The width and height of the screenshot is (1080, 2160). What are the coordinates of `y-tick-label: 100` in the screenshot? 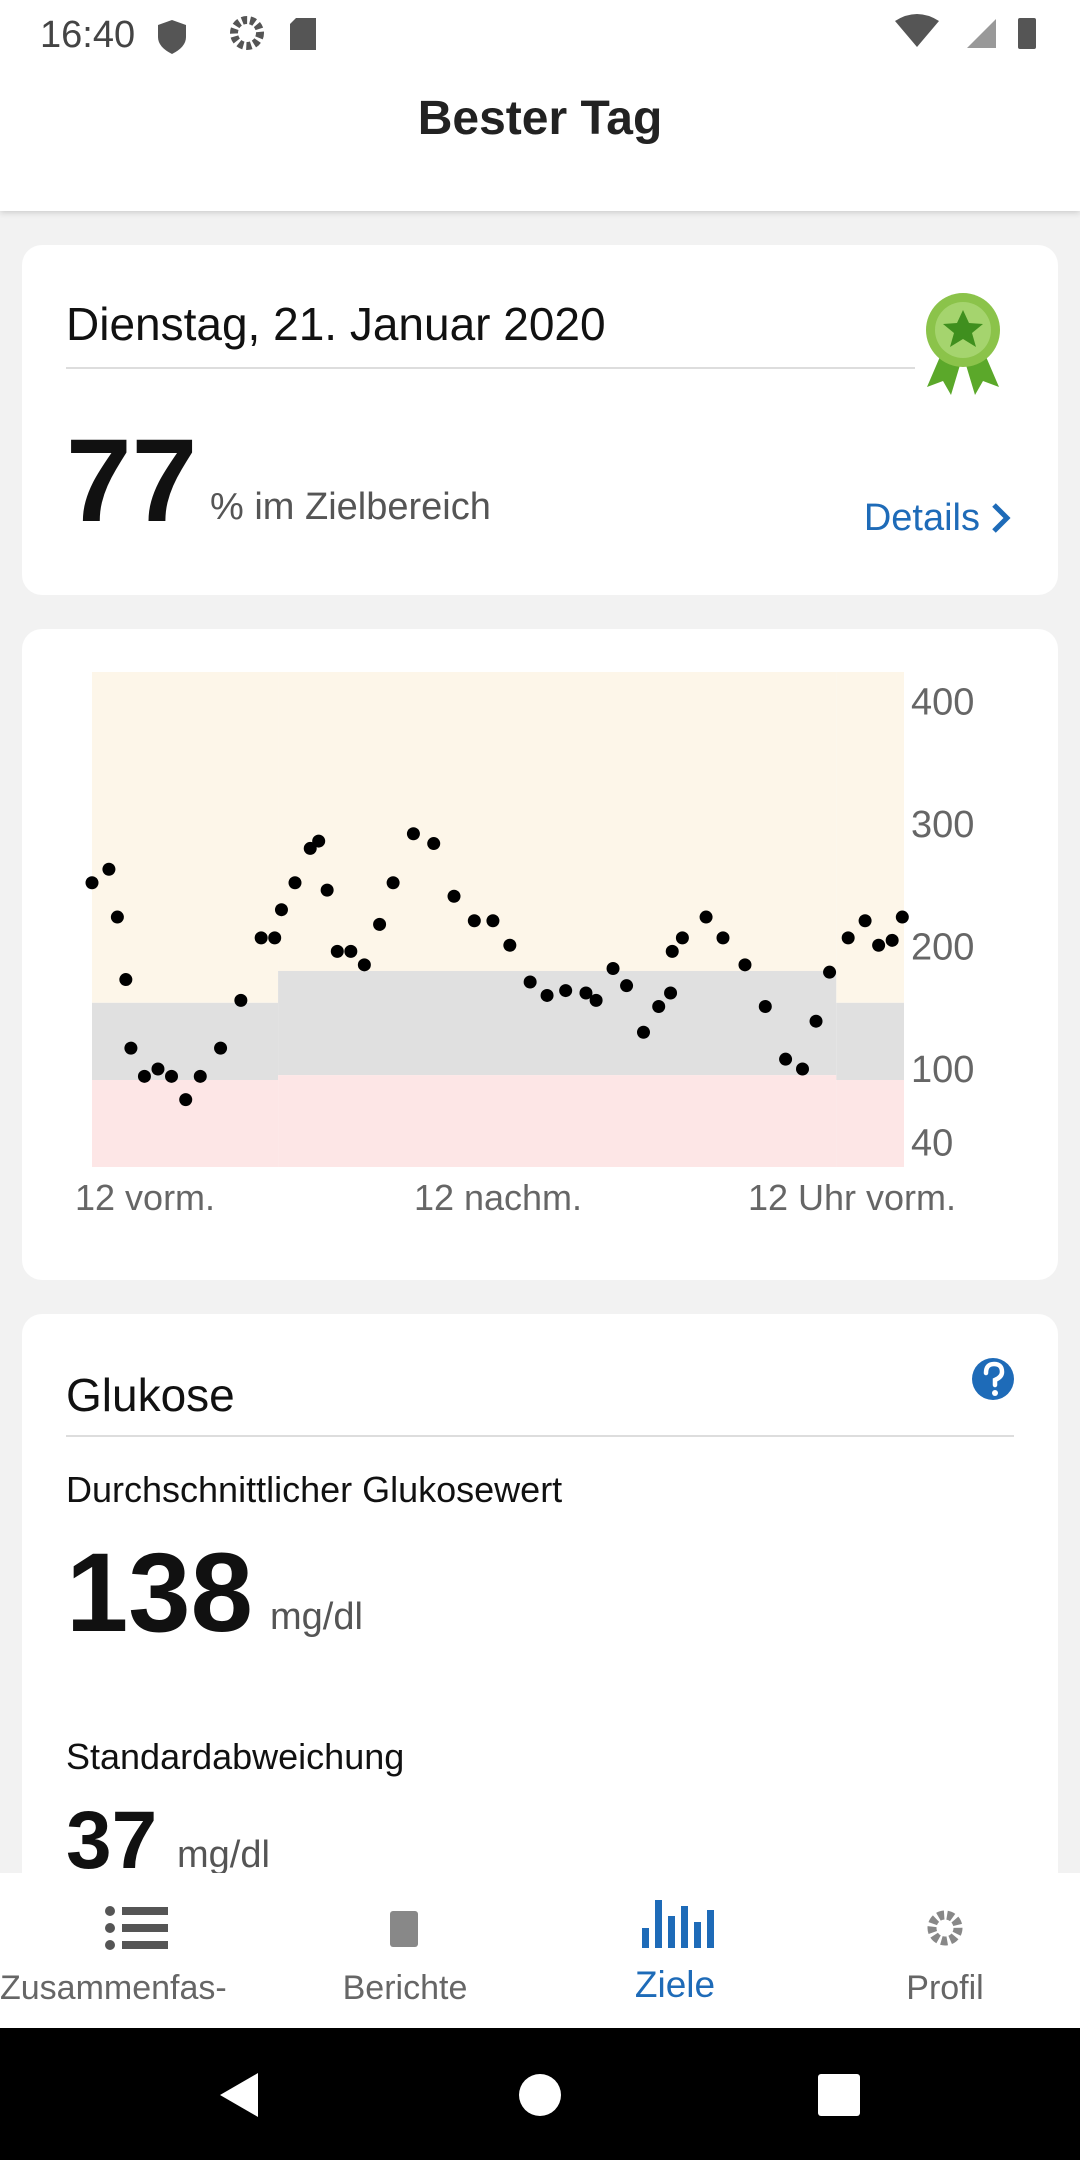 It's located at (942, 1070).